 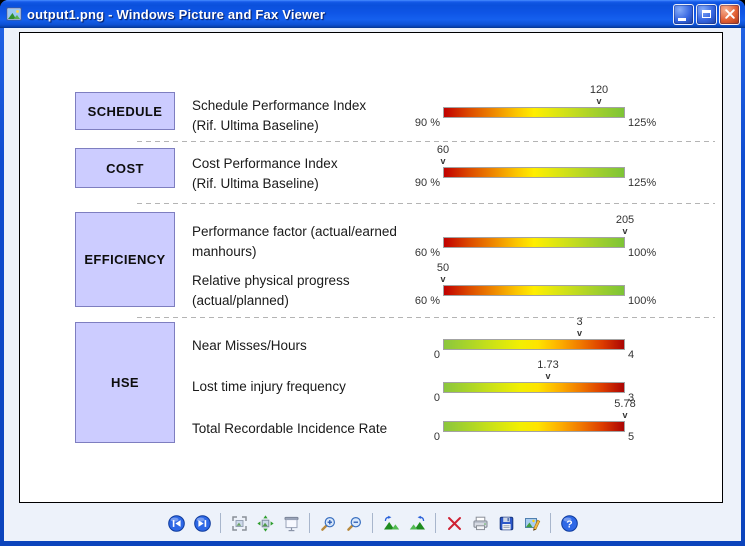 I want to click on category-label: COST, so click(x=125, y=168).